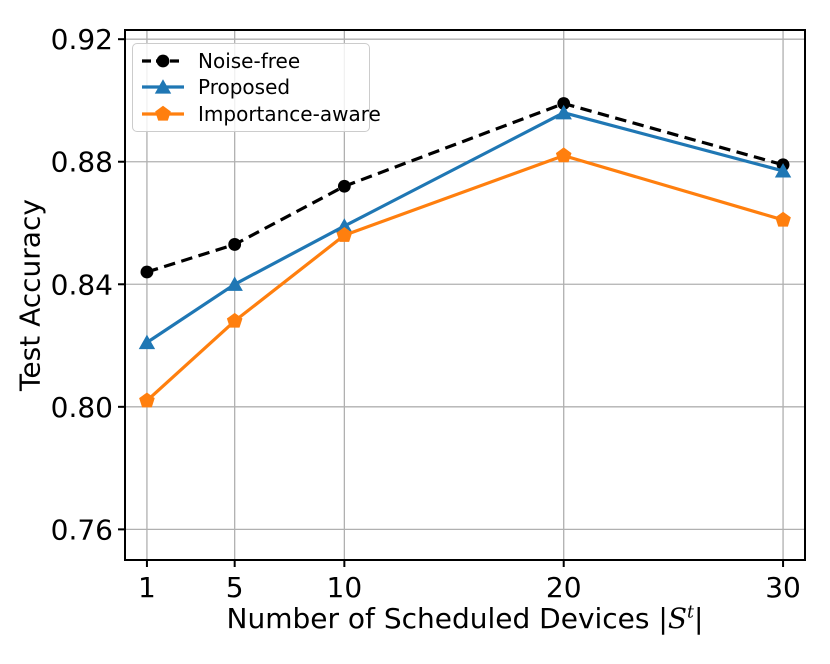 The image size is (830, 664). I want to click on x-tick-label: 10, so click(345, 587).